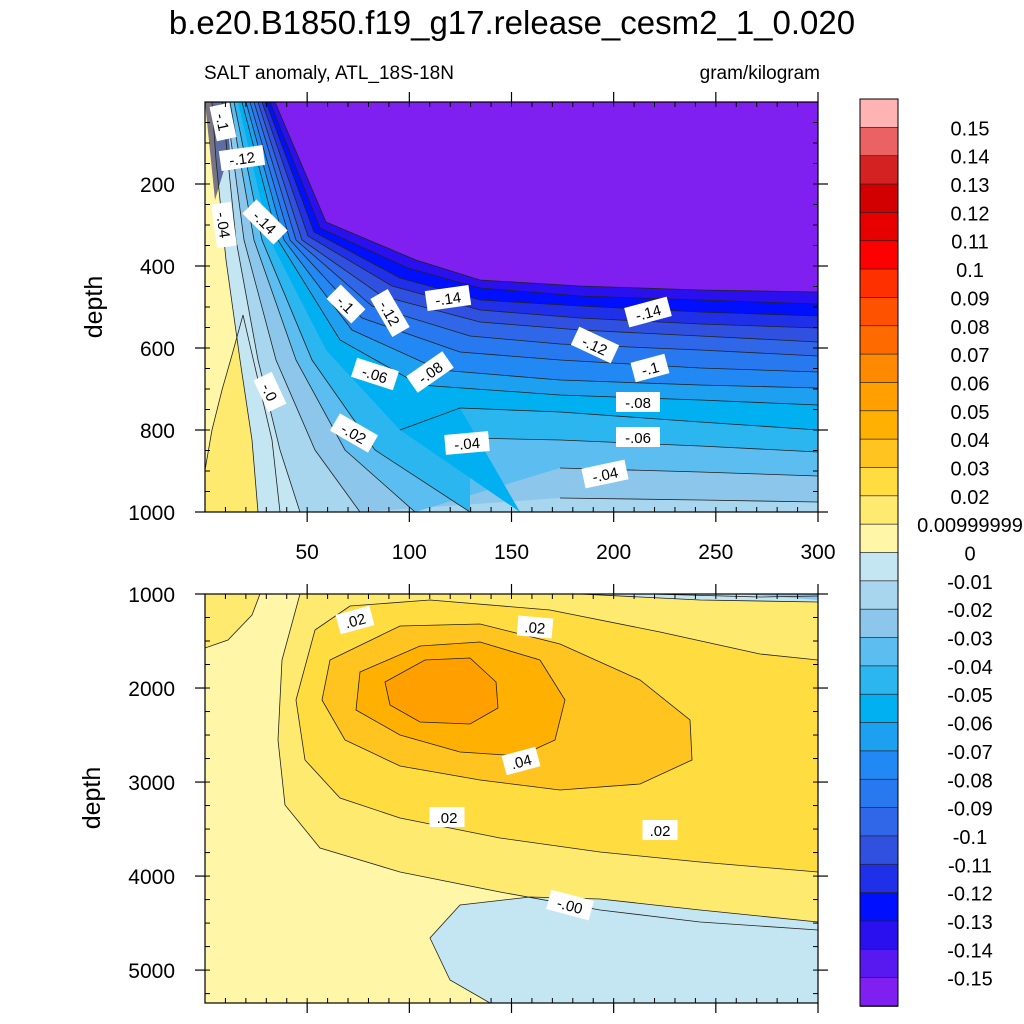 This screenshot has height=1024, width=1024. I want to click on svg-text: -.08, so click(638, 403).